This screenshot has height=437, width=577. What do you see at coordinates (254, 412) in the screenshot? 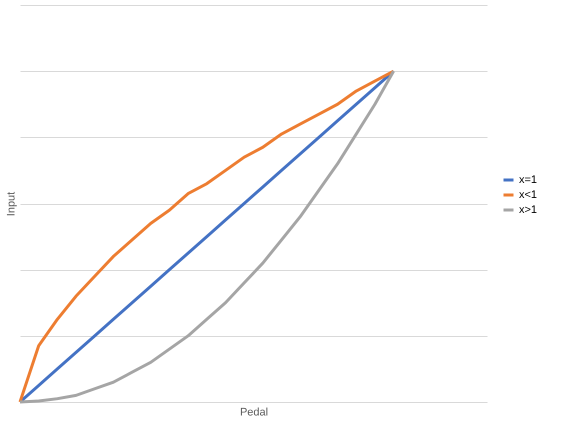
I see `x-axis-title: Pedal` at bounding box center [254, 412].